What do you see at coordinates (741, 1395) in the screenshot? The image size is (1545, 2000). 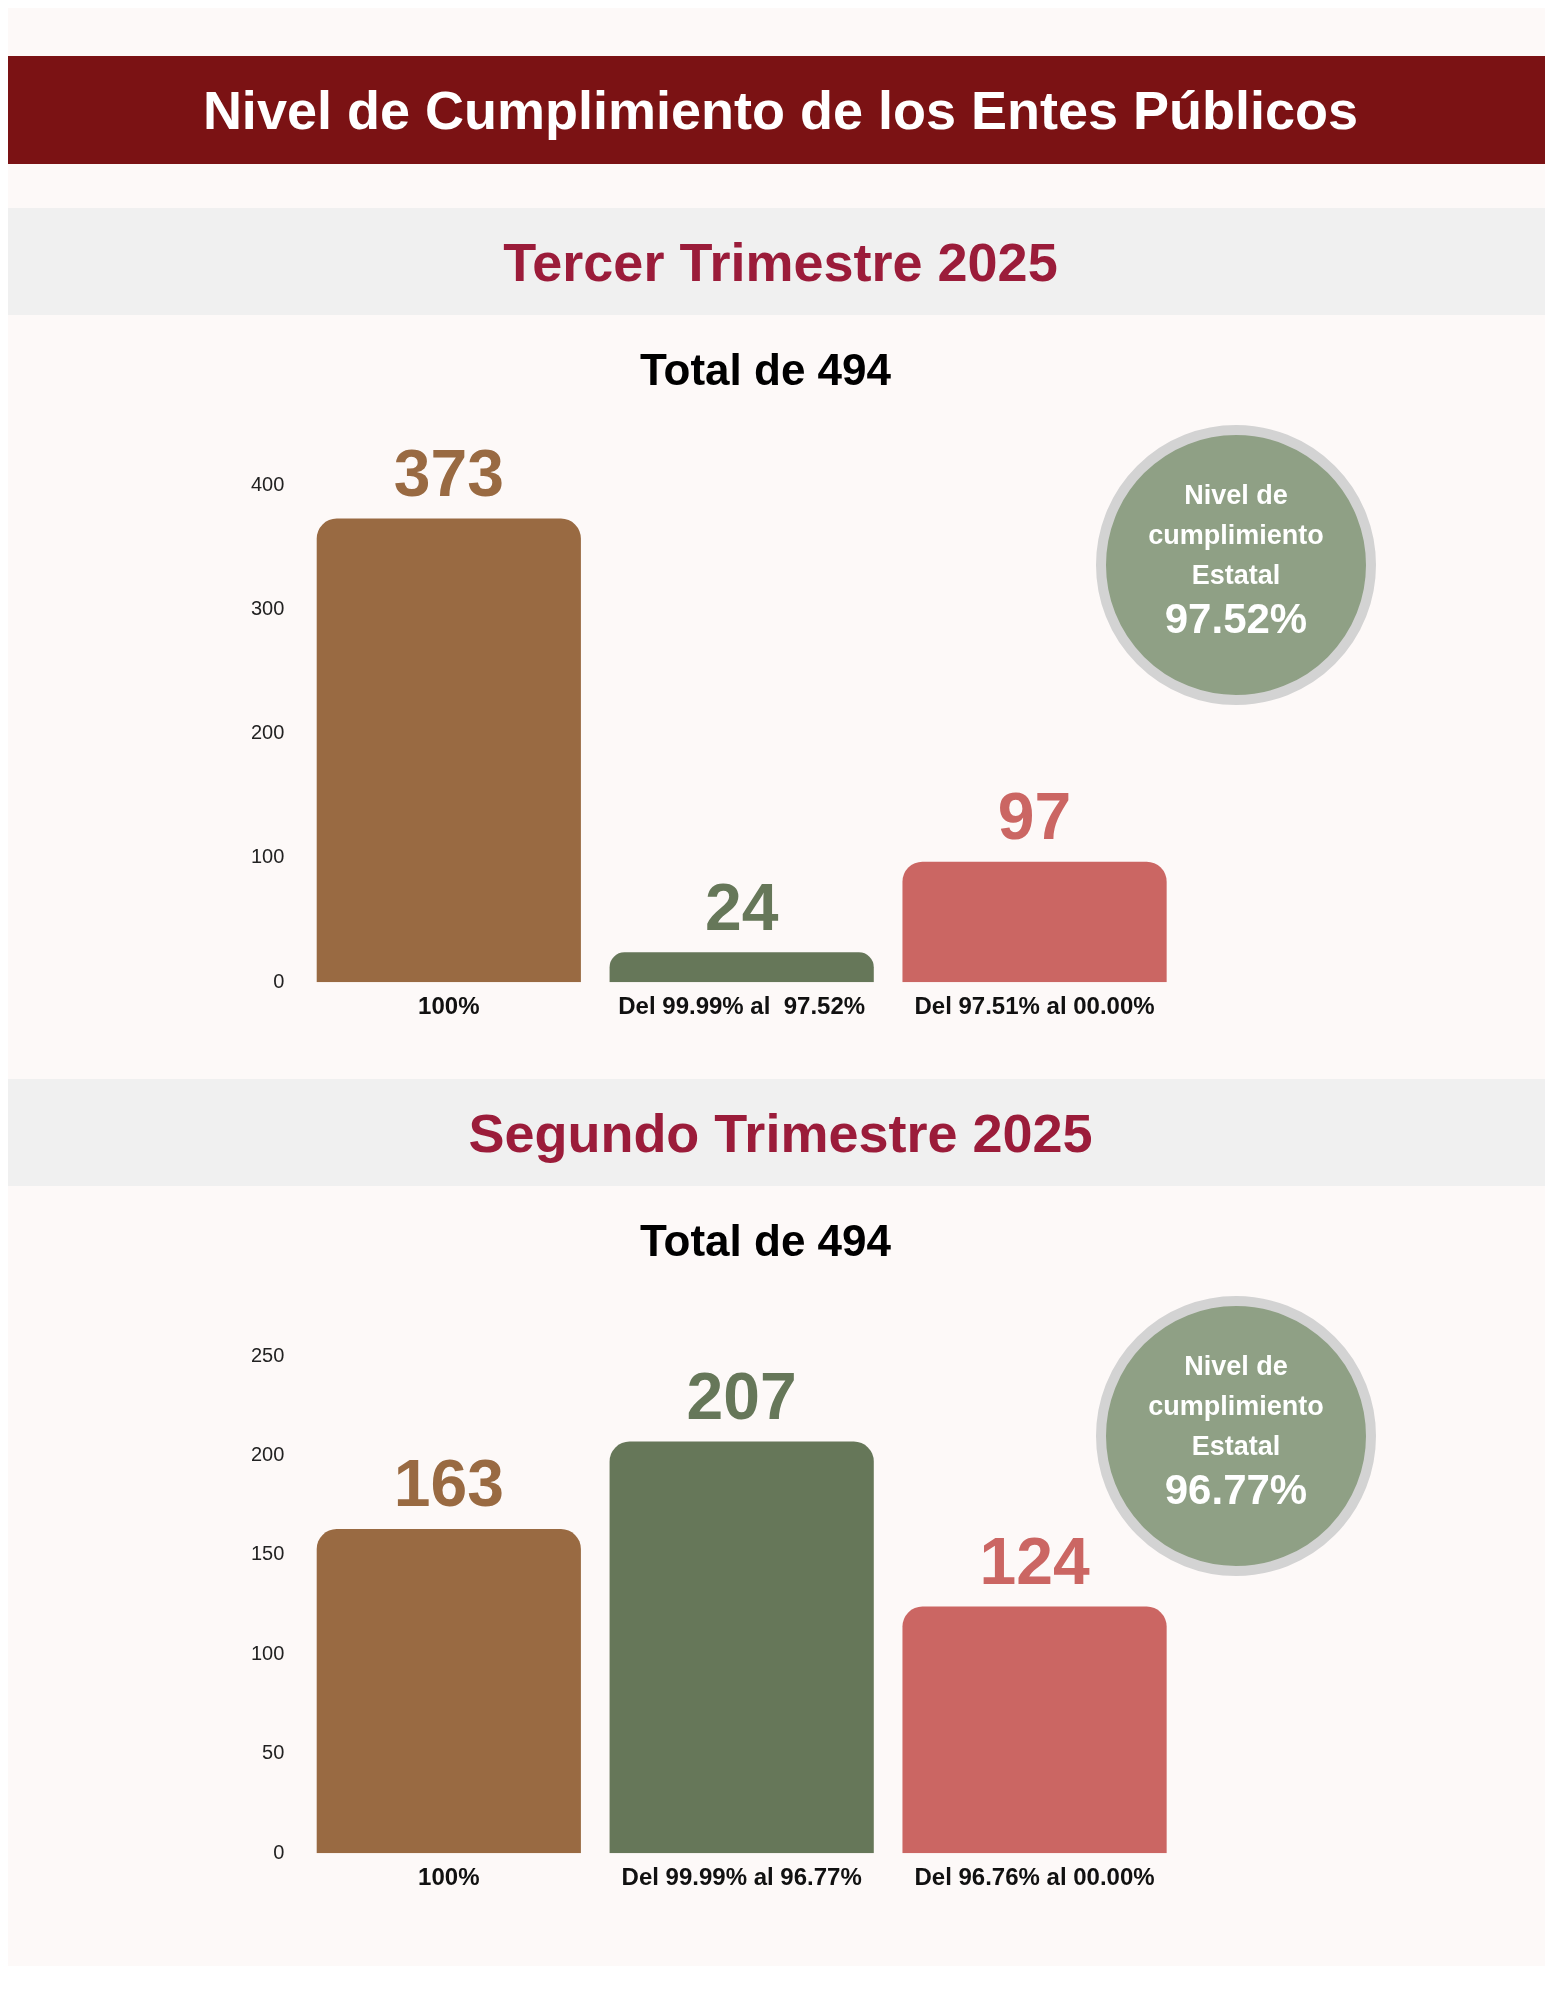 I see `data-label: 207` at bounding box center [741, 1395].